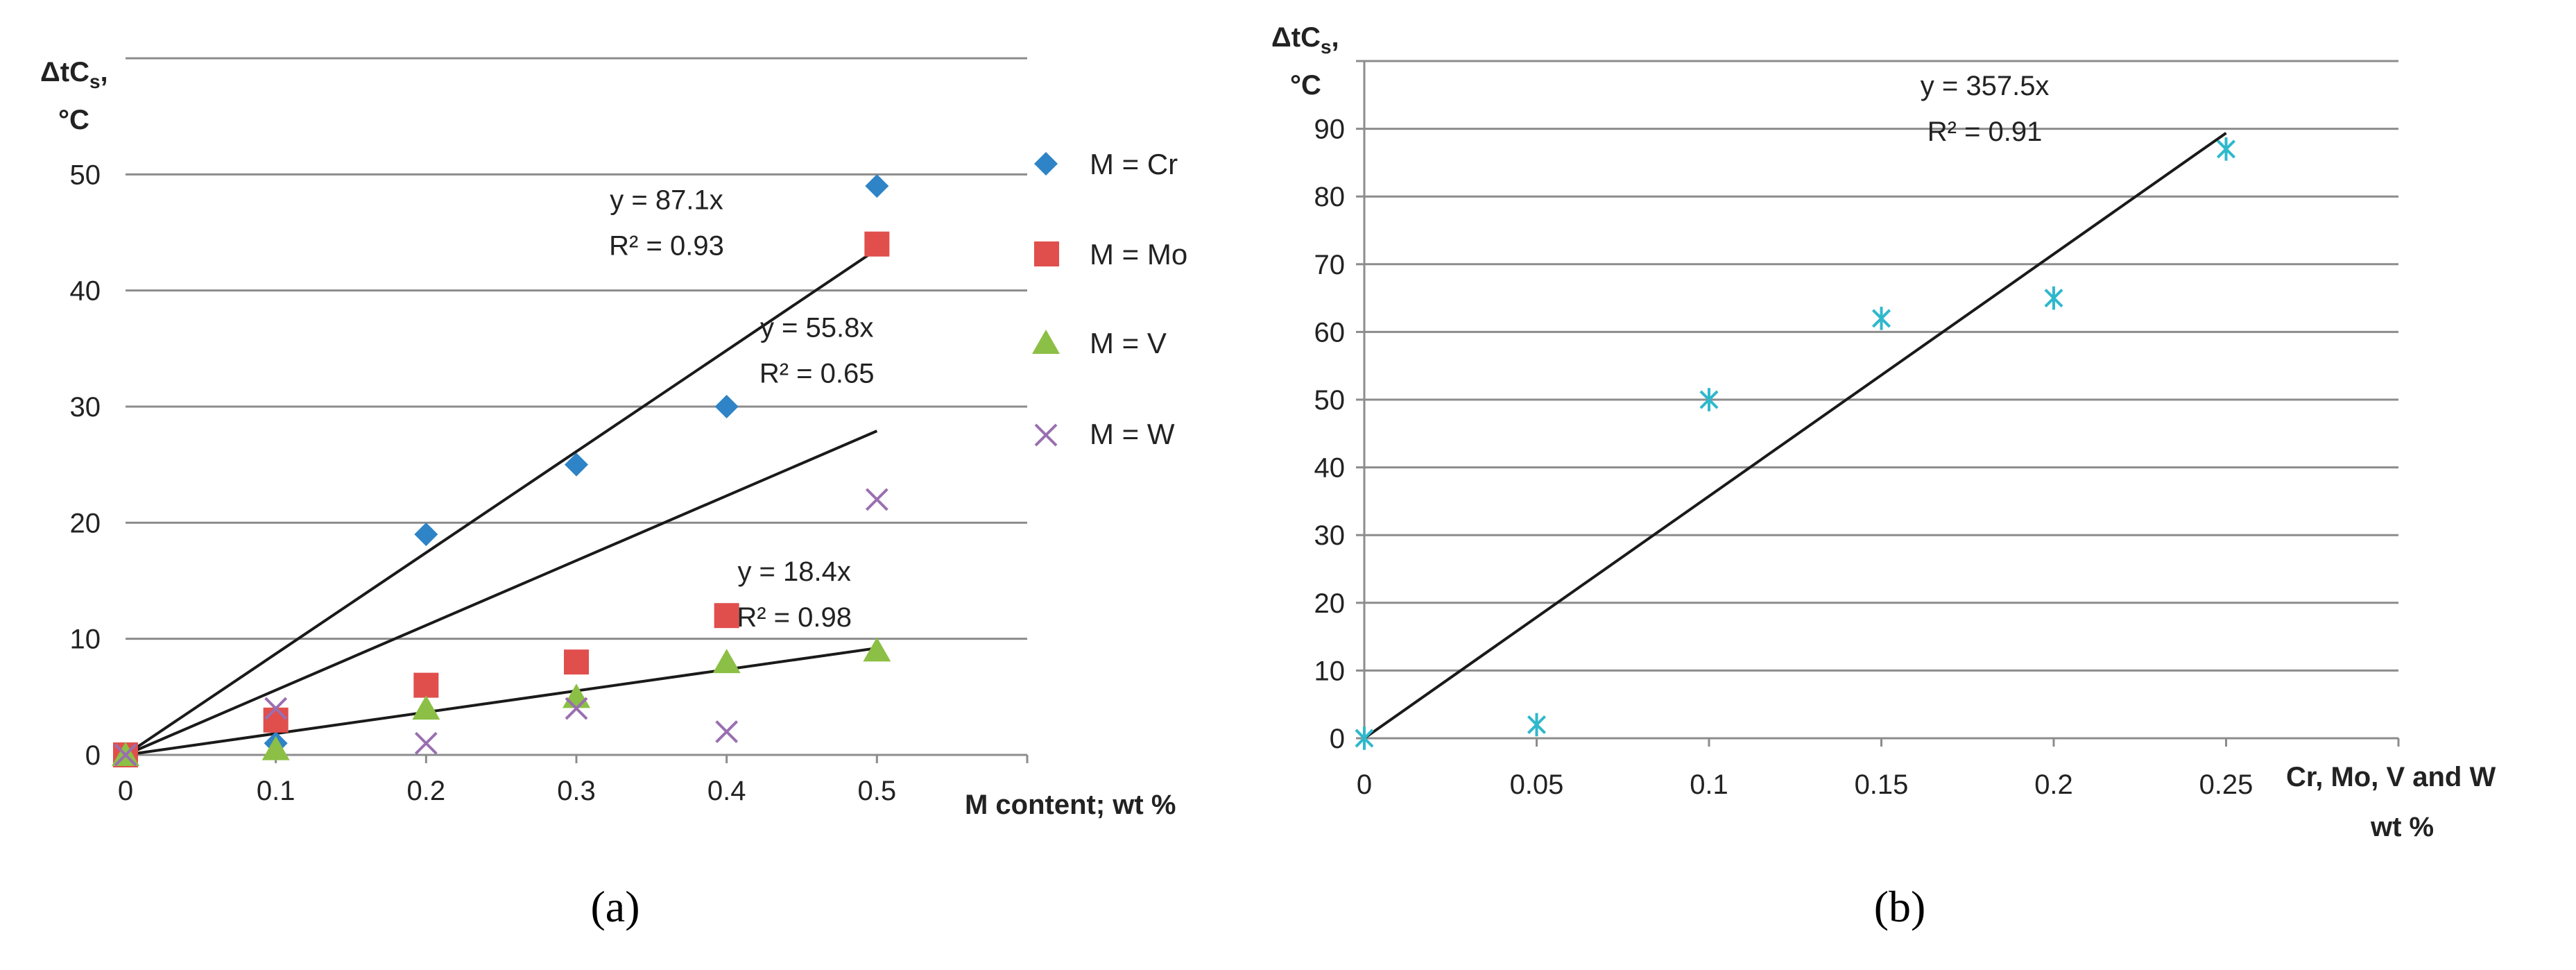 The width and height of the screenshot is (2576, 970). What do you see at coordinates (1330, 671) in the screenshot?
I see `chart-b-y-tick-label: 10` at bounding box center [1330, 671].